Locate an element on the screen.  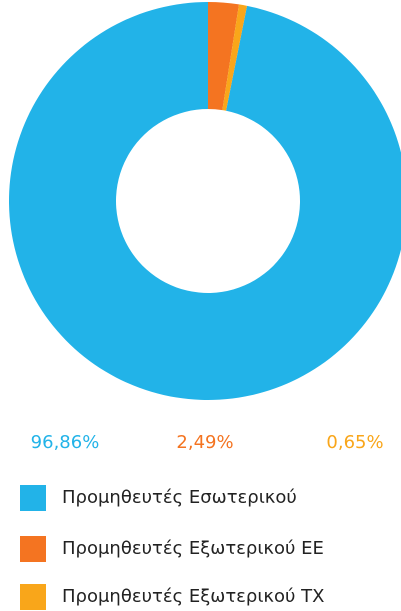
value-label: 96,86% is located at coordinates (65, 442).